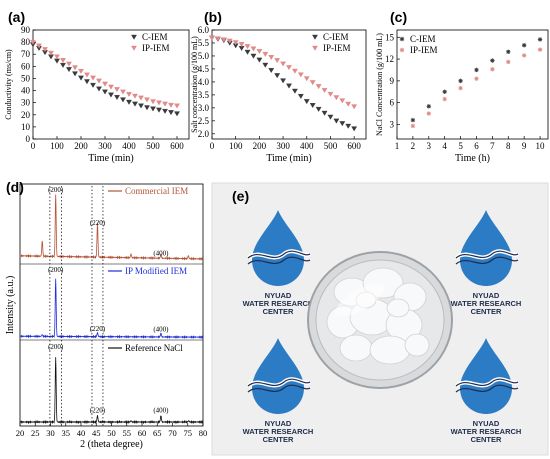 Image resolution: width=550 pixels, height=459 pixels. Describe the element at coordinates (20, 433) in the screenshot. I see `x-tick-label: 20` at that location.